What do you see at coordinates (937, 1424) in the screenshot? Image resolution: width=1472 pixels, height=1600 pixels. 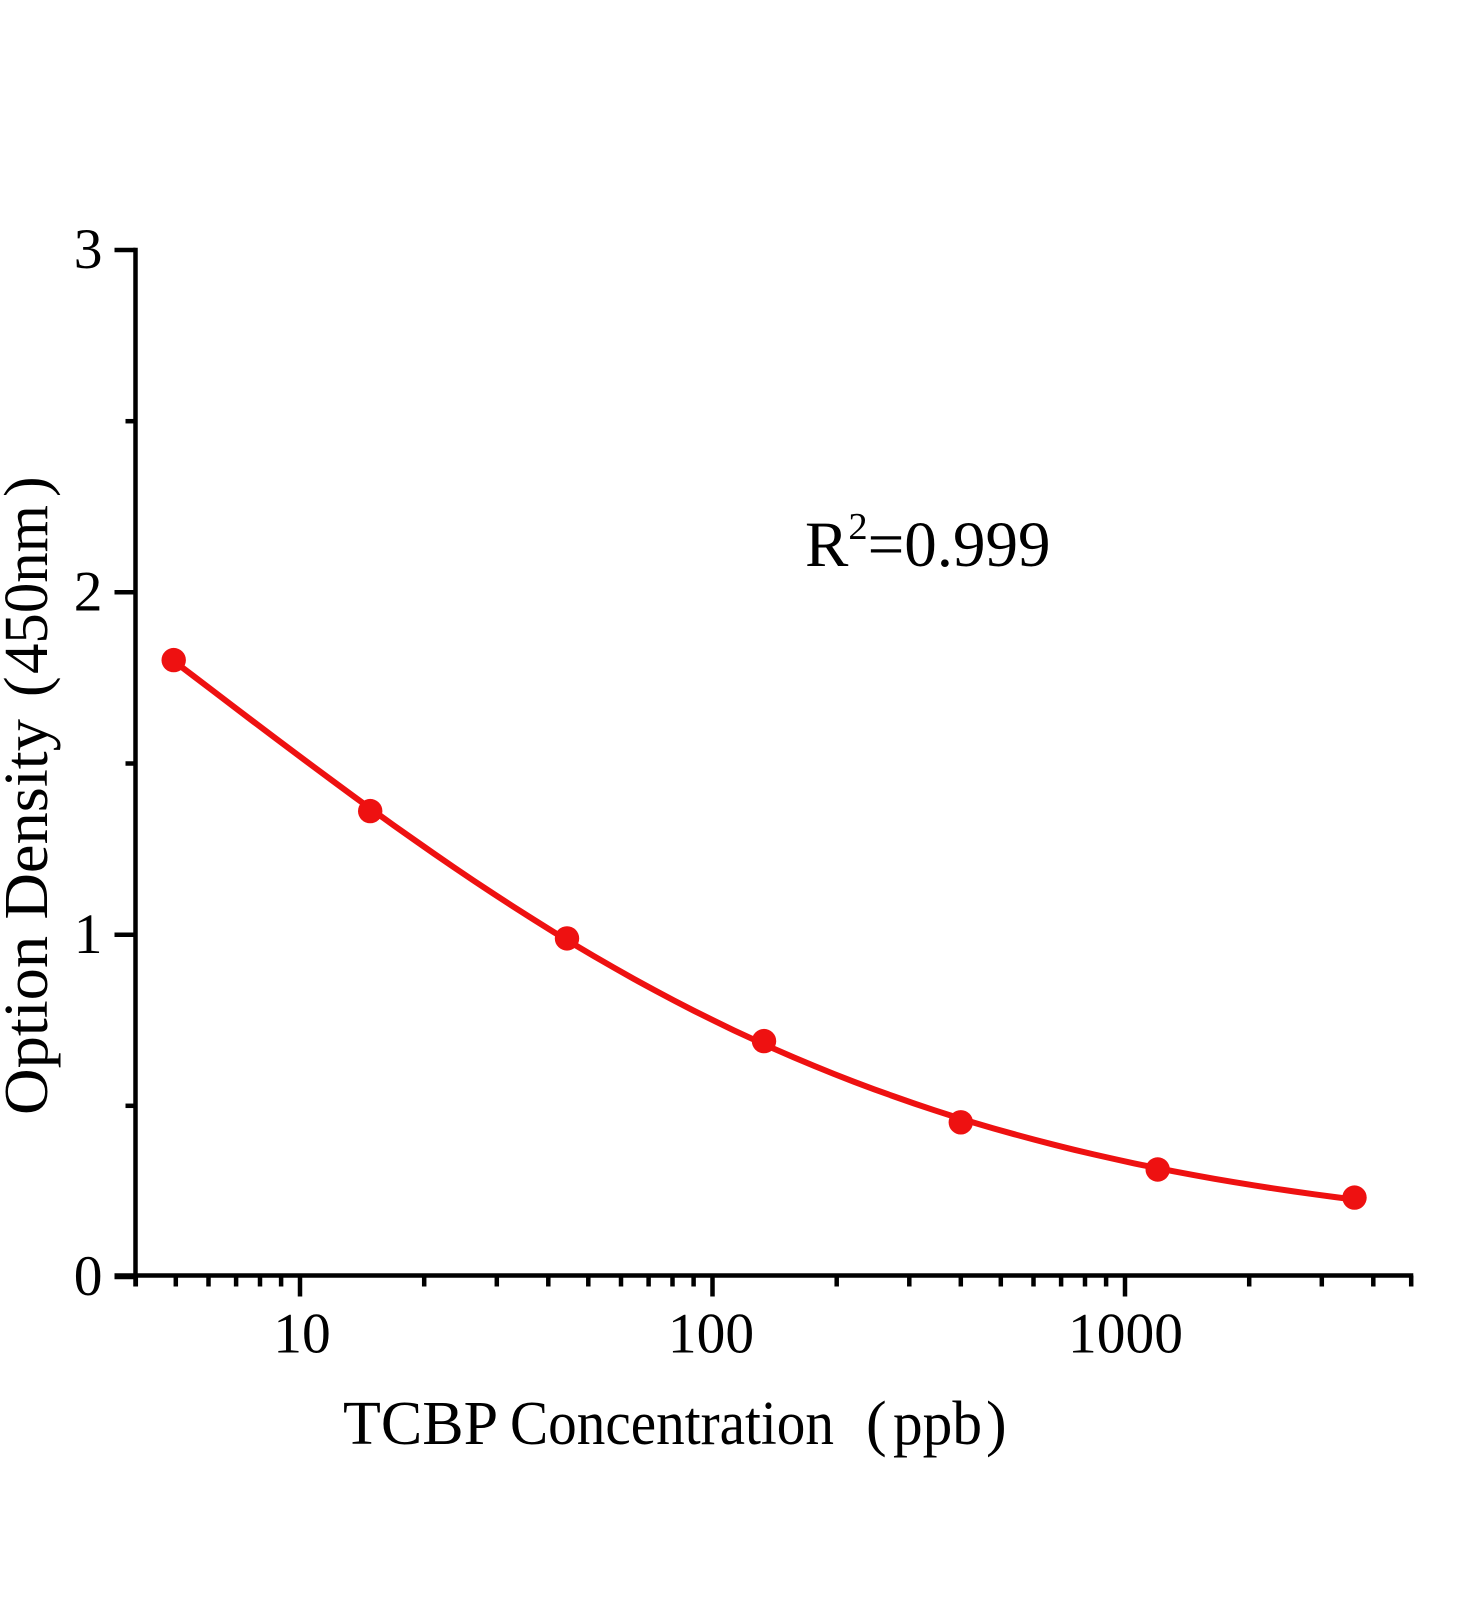 I see `svg-text: ppb` at bounding box center [937, 1424].